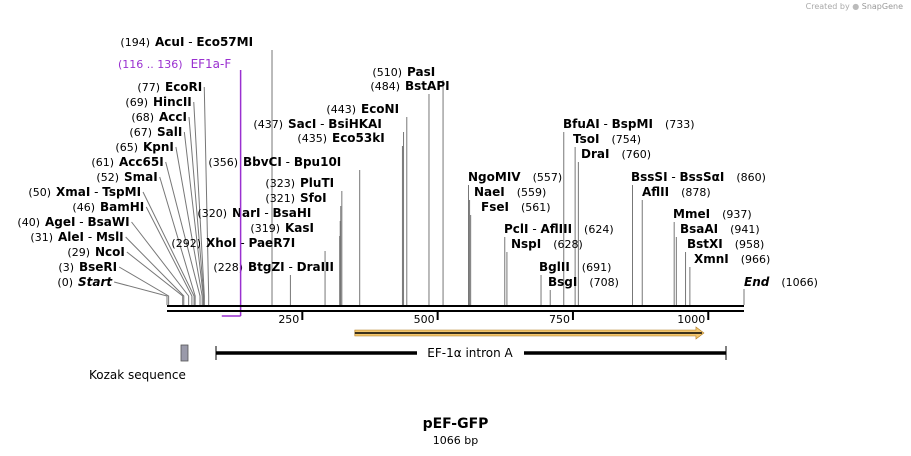  Describe the element at coordinates (317, 183) in the screenshot. I see `enzyme-name: PluTI` at that location.